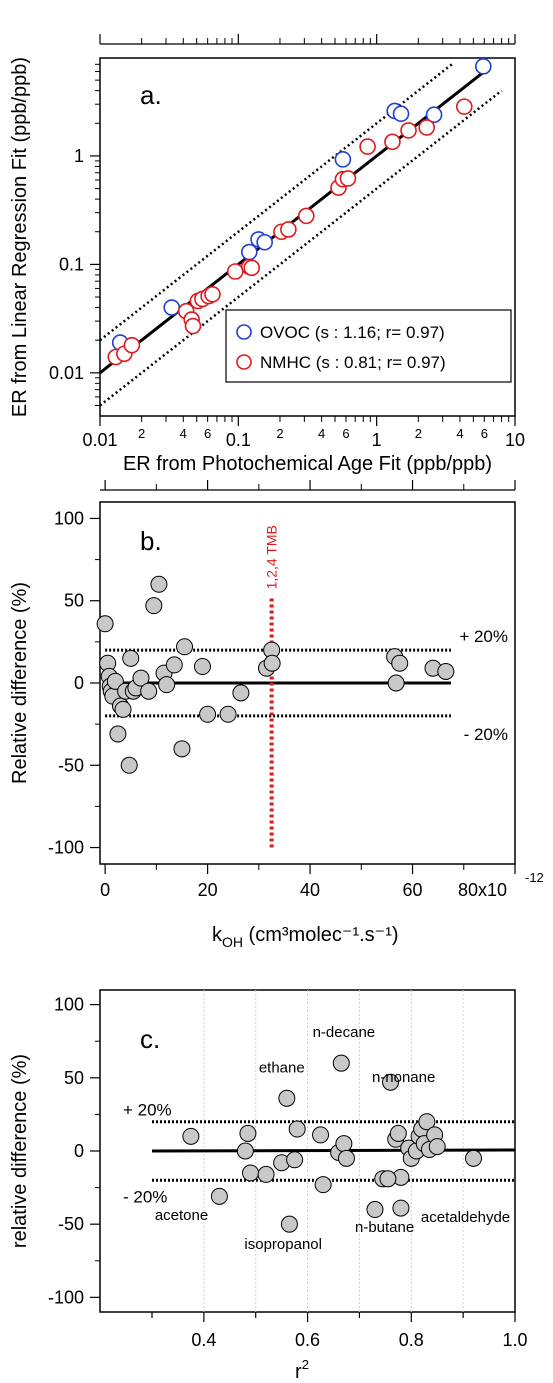  I want to click on legend-label: OVOC (s : 1.16; r= 0.97), so click(352, 332).